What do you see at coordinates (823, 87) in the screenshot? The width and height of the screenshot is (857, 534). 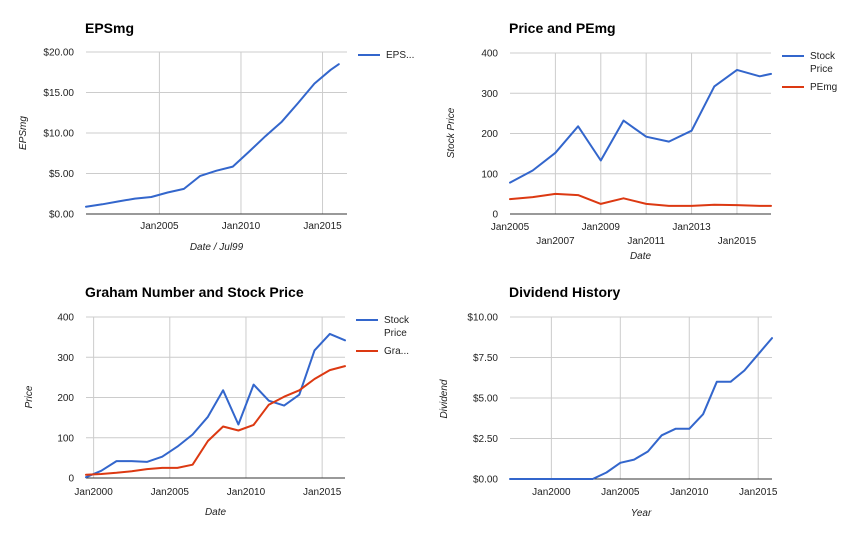 I see `legend-label: PEmg` at bounding box center [823, 87].